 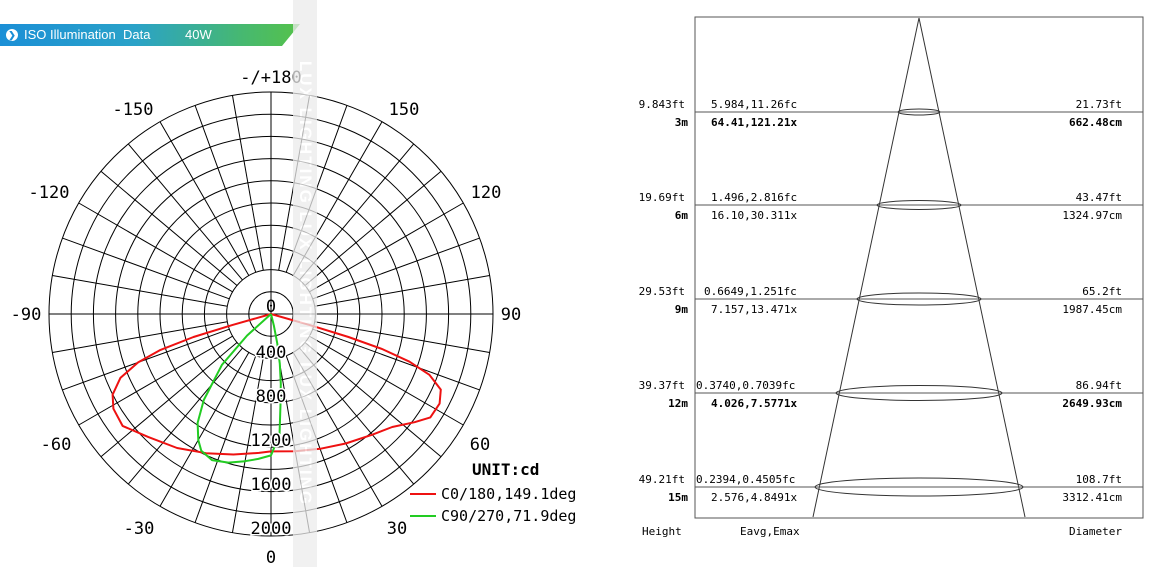 What do you see at coordinates (754, 197) in the screenshot?
I see `eavg-fc: 1.496,2.816fc` at bounding box center [754, 197].